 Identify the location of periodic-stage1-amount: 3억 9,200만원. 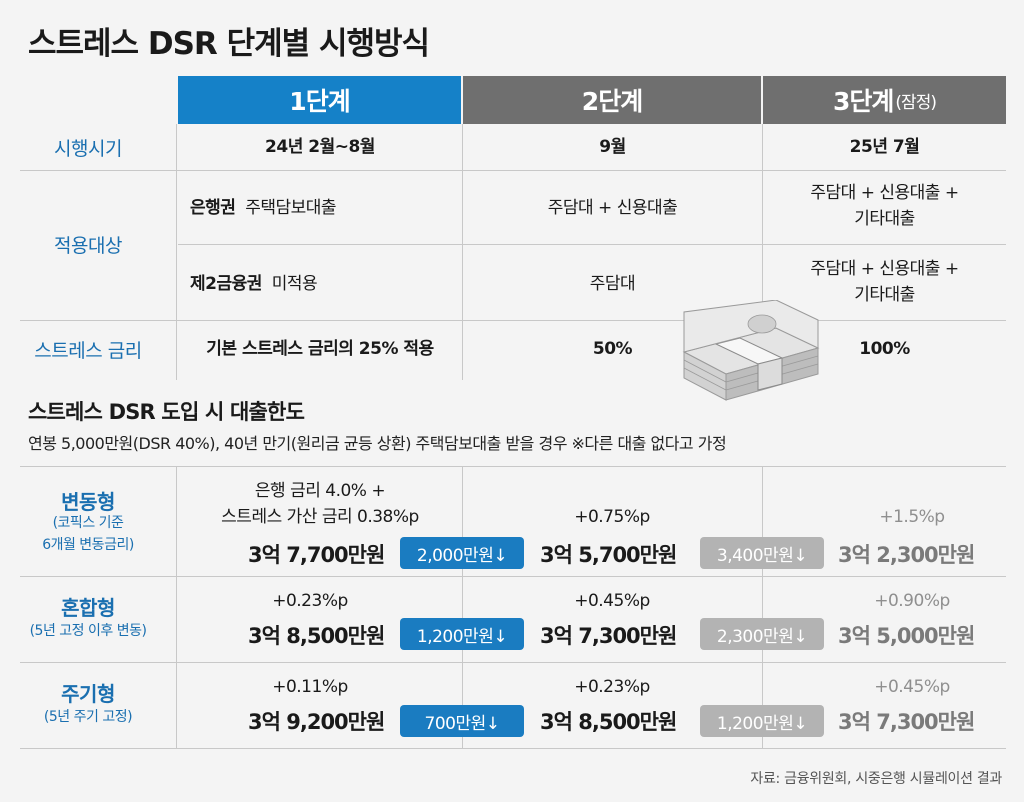
(316, 722).